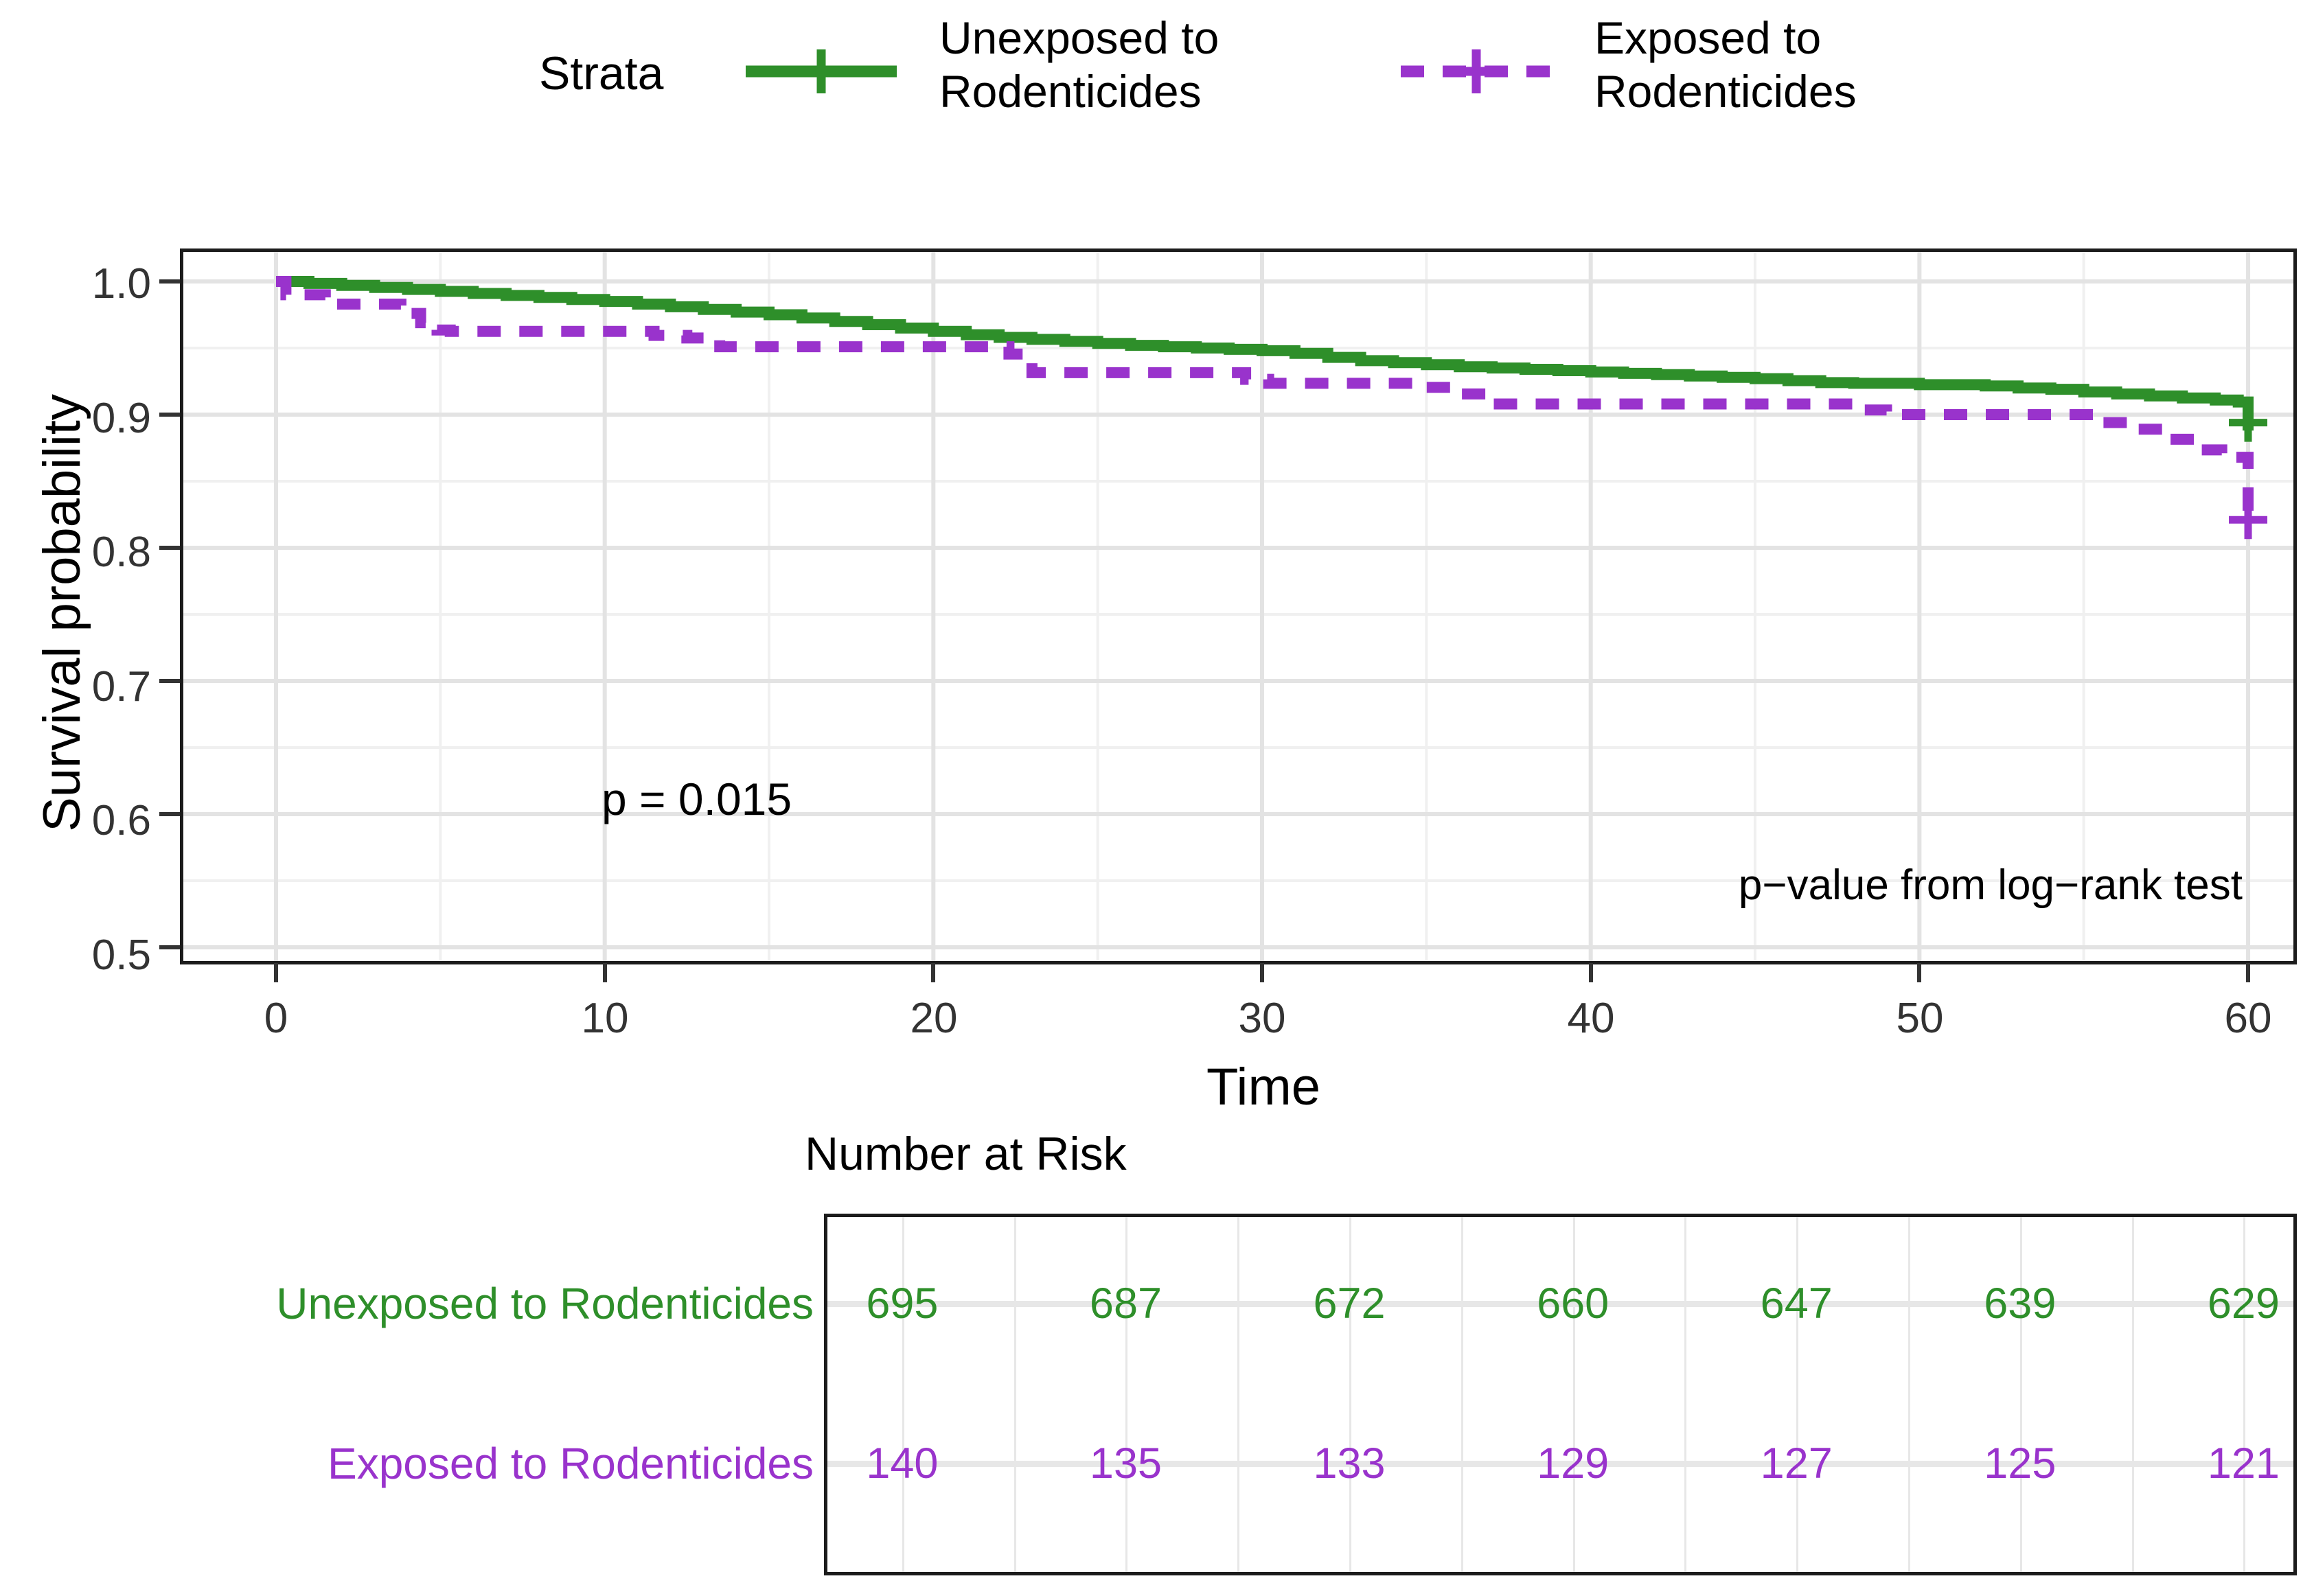 This screenshot has width=2314, height=1596. What do you see at coordinates (121, 418) in the screenshot?
I see `y-tick-label: 0.9` at bounding box center [121, 418].